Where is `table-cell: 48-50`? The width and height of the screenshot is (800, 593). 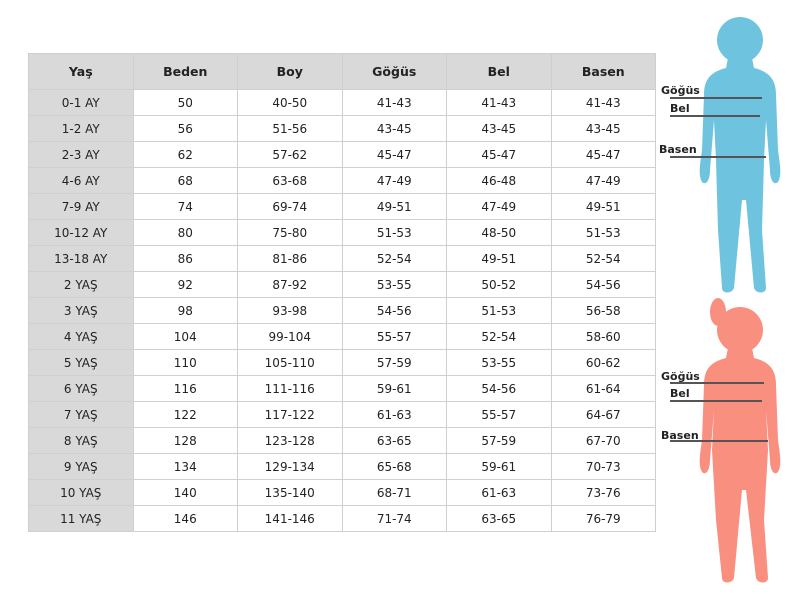 table-cell: 48-50 is located at coordinates (499, 232).